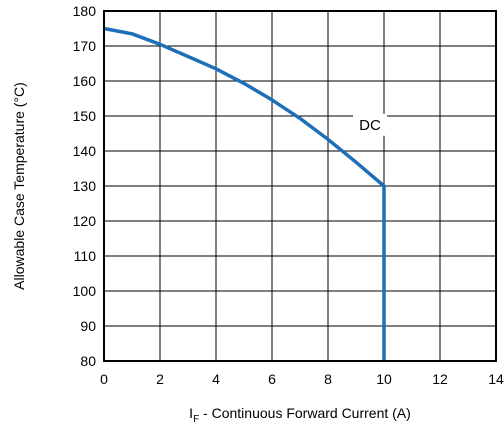 This screenshot has width=504, height=430. I want to click on y-tick-label: 130, so click(85, 186).